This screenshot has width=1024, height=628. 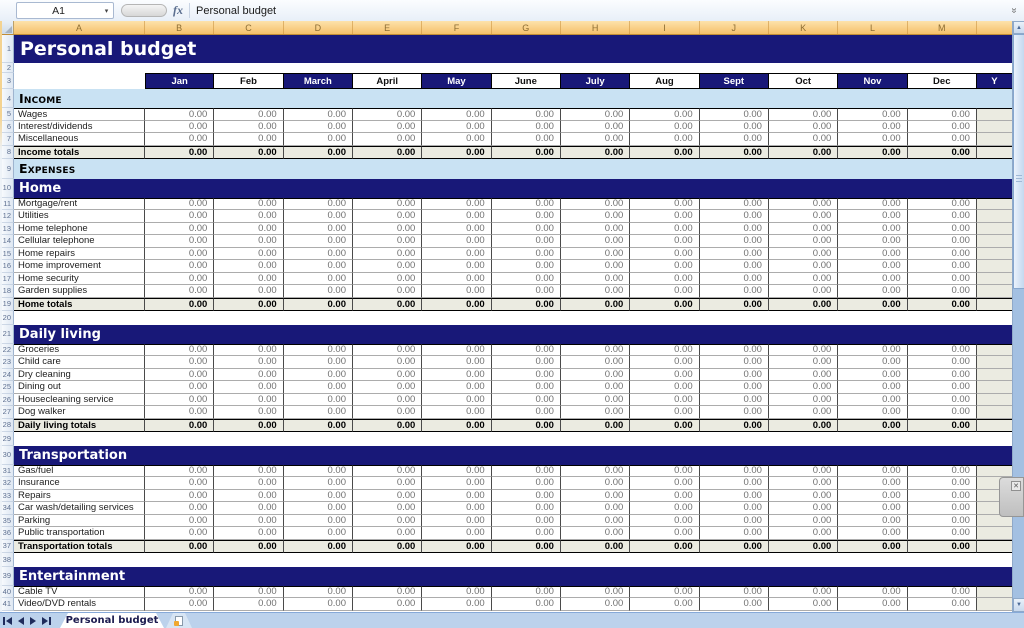 I want to click on value-cell-r26-c12: 0.00, so click(x=942, y=399).